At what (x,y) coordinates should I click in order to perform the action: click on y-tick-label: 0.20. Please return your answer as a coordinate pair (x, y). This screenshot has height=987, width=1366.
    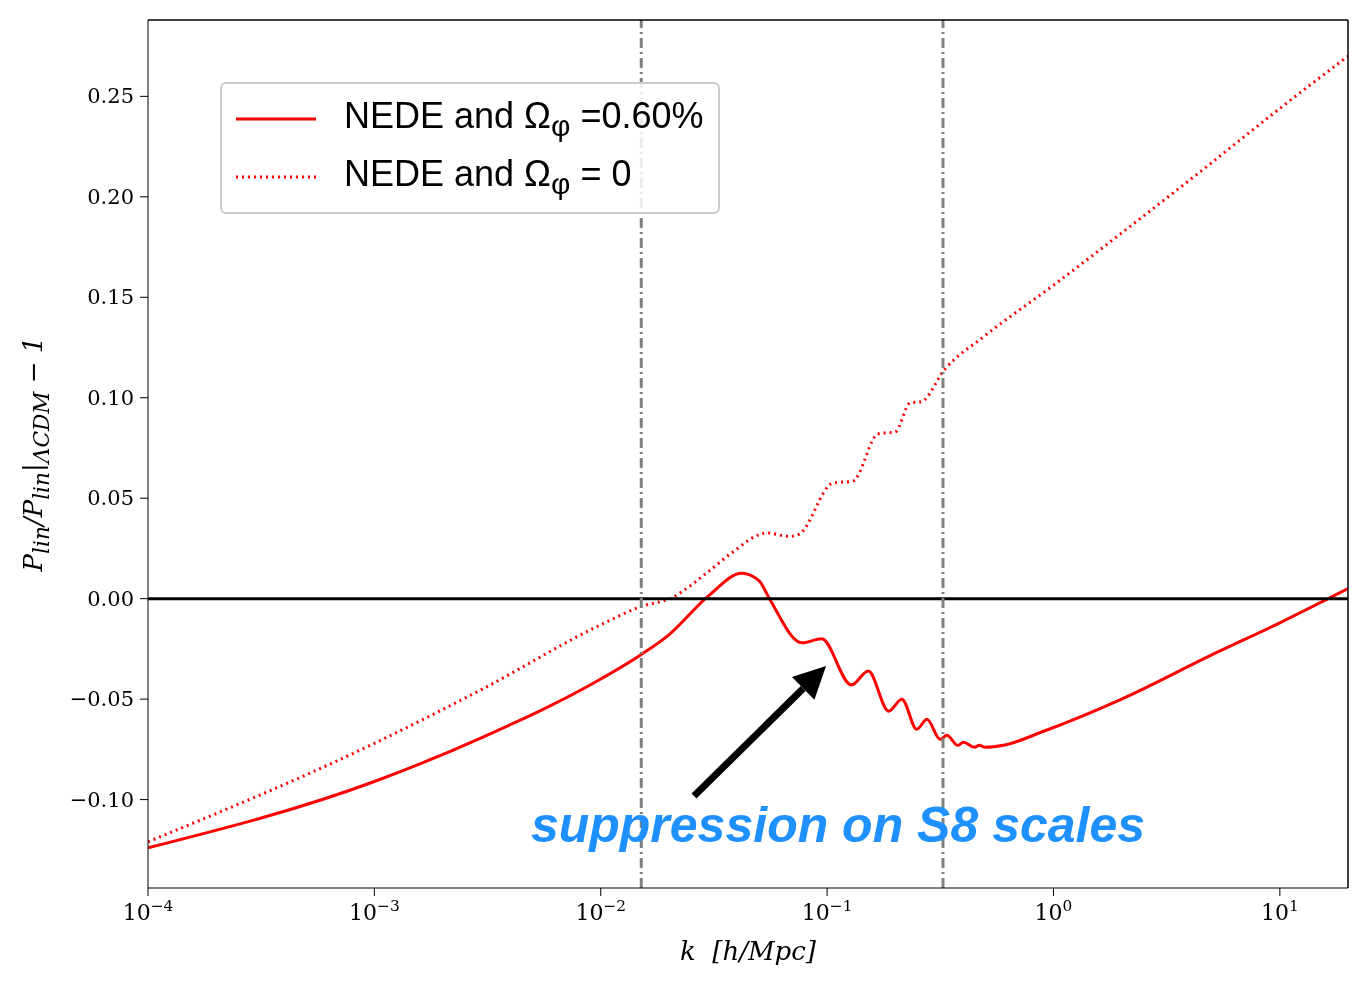
    Looking at the image, I should click on (110, 196).